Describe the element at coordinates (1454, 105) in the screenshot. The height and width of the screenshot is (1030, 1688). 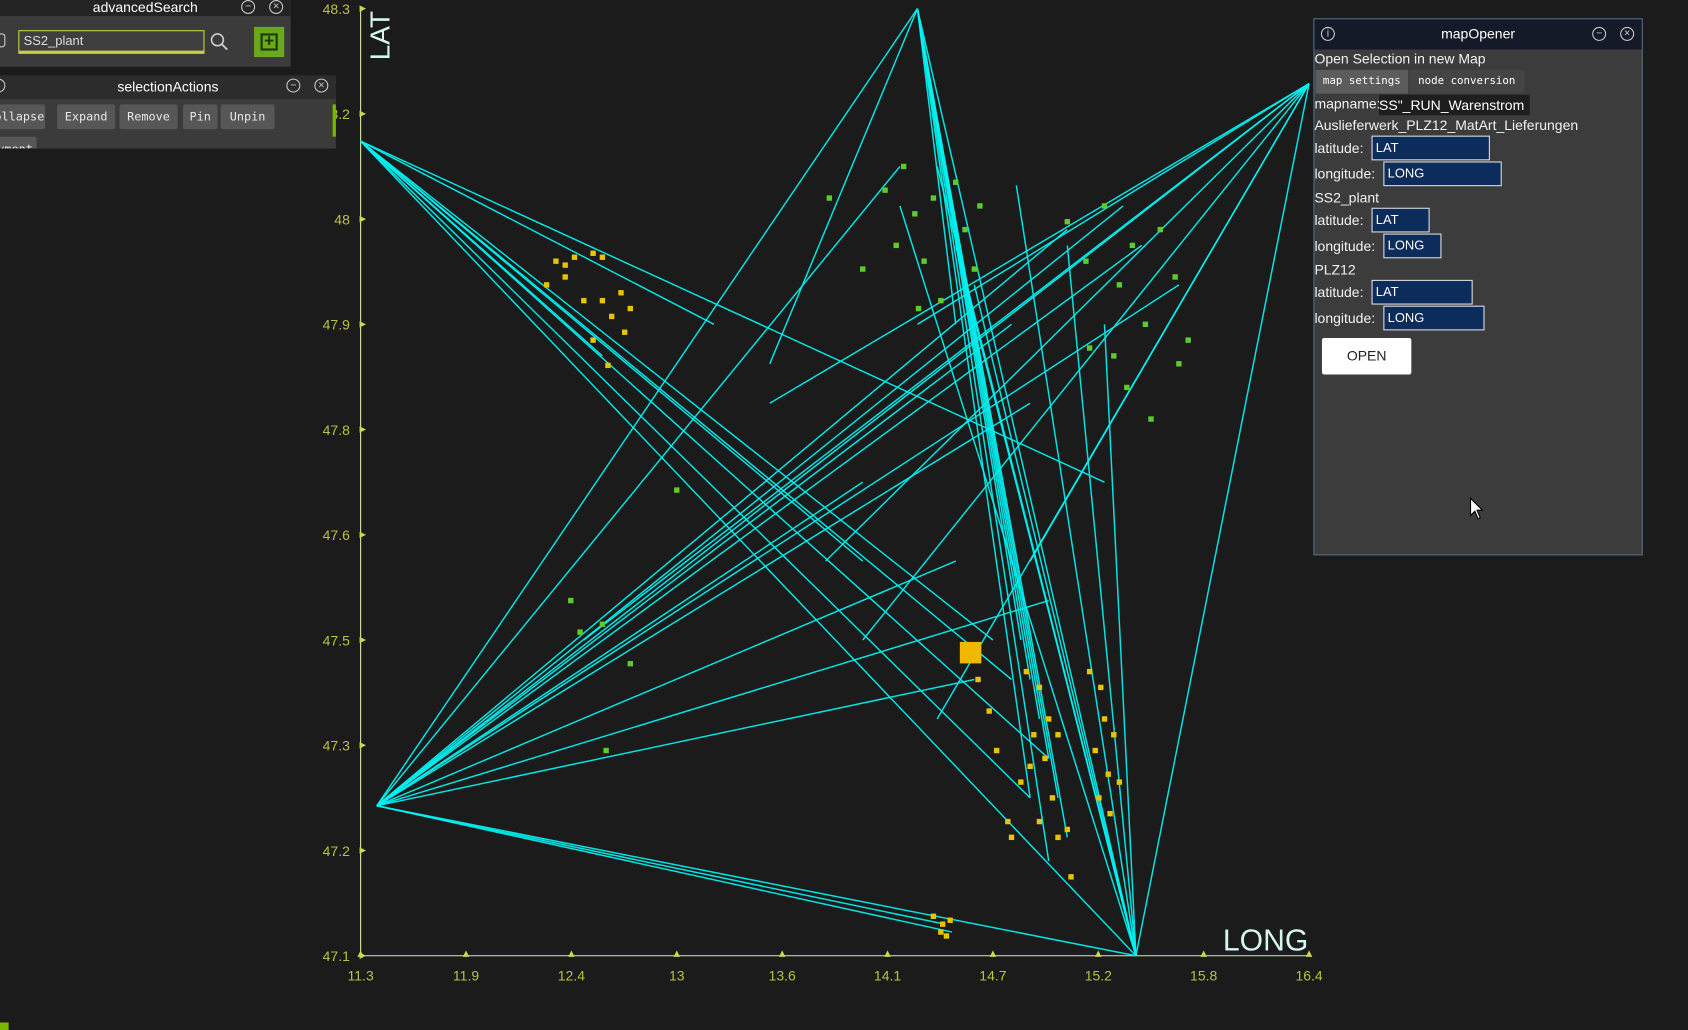
I see `mapname-input: SS"_RUN_Warenstrom` at that location.